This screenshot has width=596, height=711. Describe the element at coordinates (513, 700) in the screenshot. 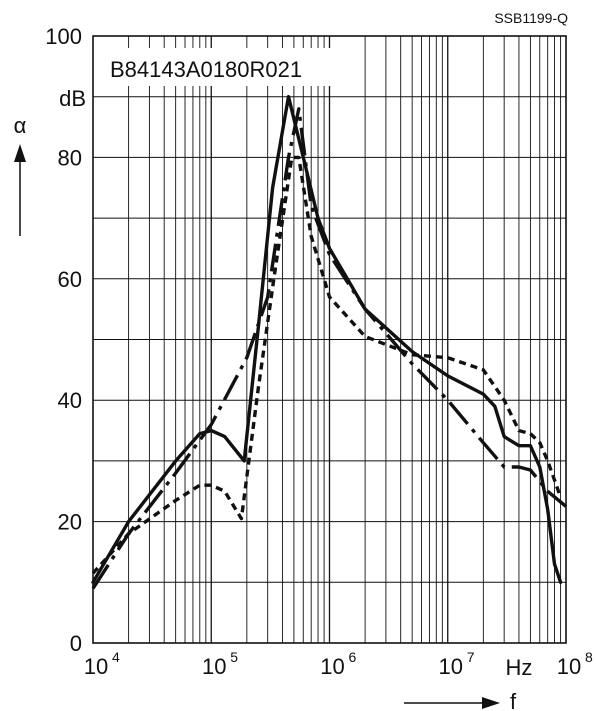

I see `x-axis-label: f` at that location.